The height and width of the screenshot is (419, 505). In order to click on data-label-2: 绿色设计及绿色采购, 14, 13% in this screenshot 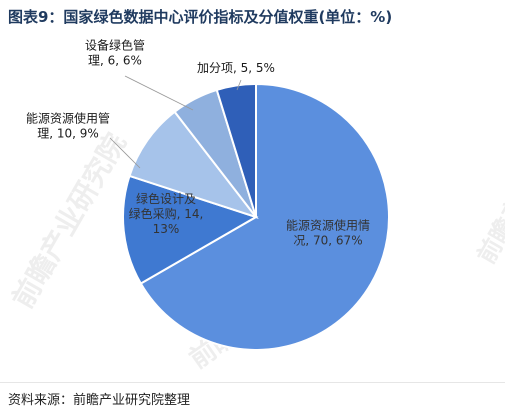, I will do `click(166, 213)`.